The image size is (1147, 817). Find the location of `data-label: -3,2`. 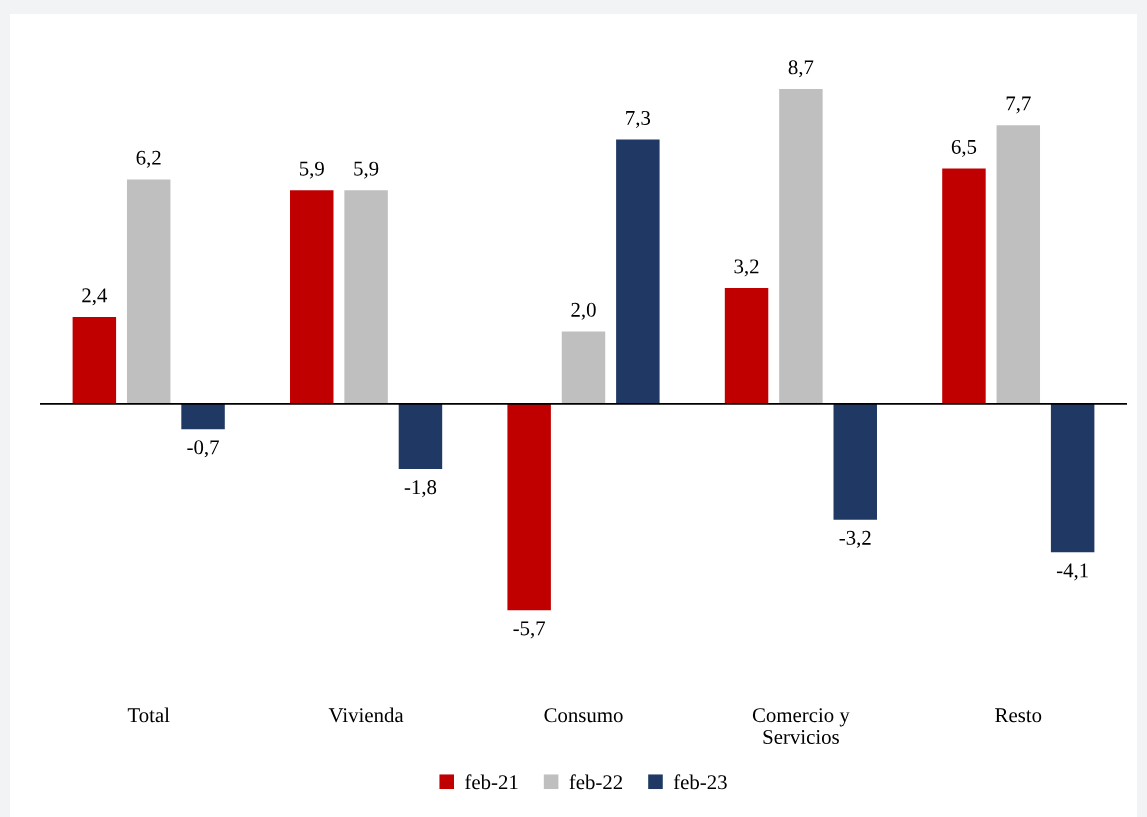

data-label: -3,2 is located at coordinates (855, 539).